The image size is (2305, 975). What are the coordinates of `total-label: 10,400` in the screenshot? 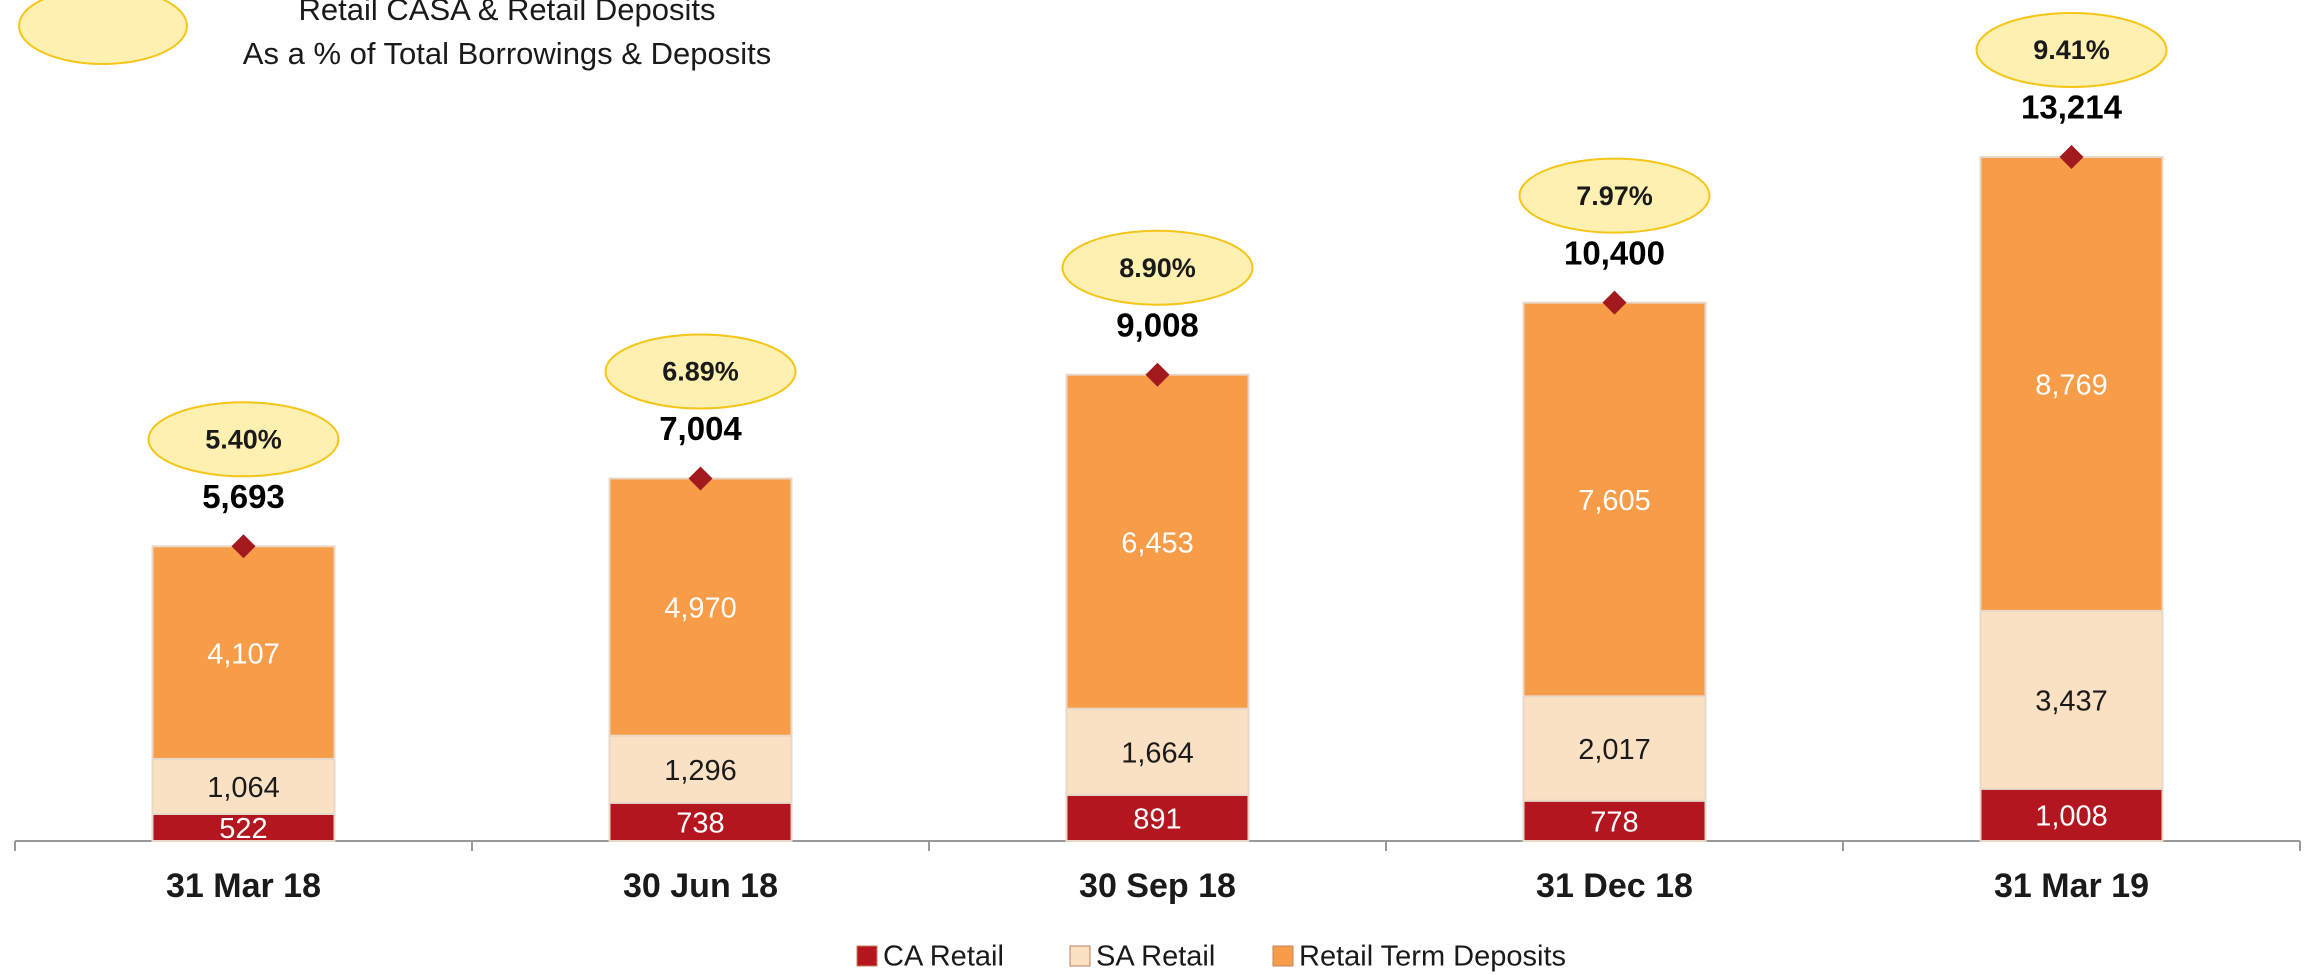 It's located at (1614, 252).